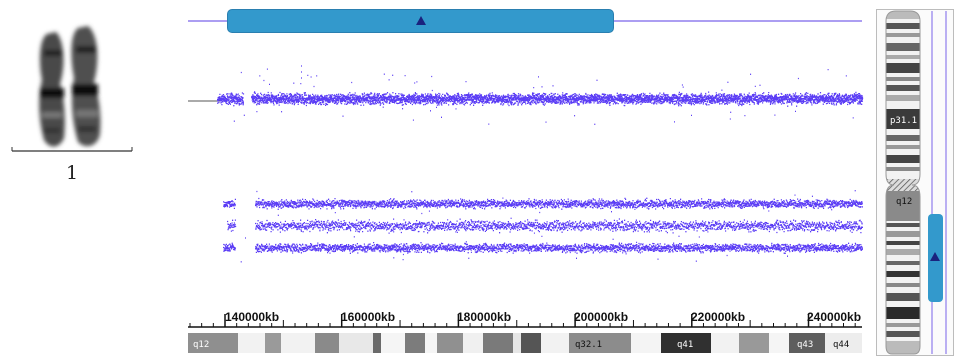 This screenshot has width=957, height=356. Describe the element at coordinates (540, 99) in the screenshot. I see `log-ratio-points` at that location.